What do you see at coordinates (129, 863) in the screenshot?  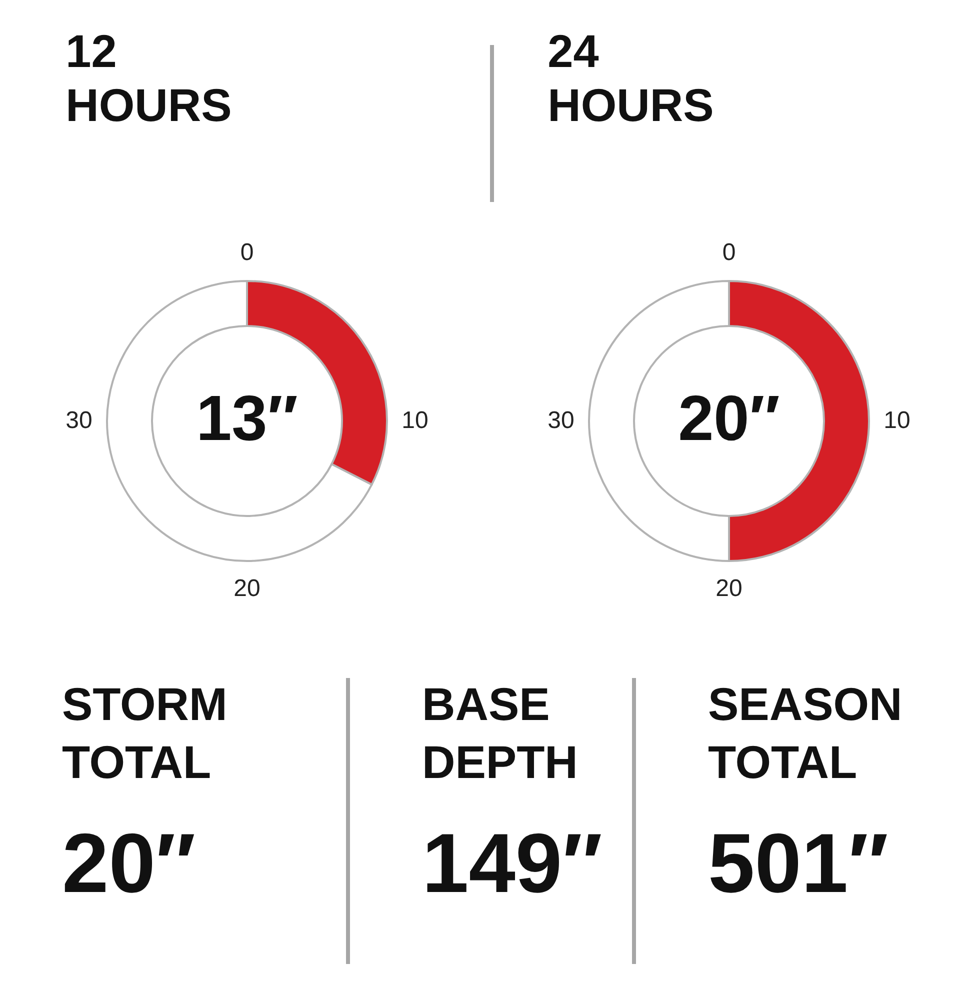 I see `text: 20″` at bounding box center [129, 863].